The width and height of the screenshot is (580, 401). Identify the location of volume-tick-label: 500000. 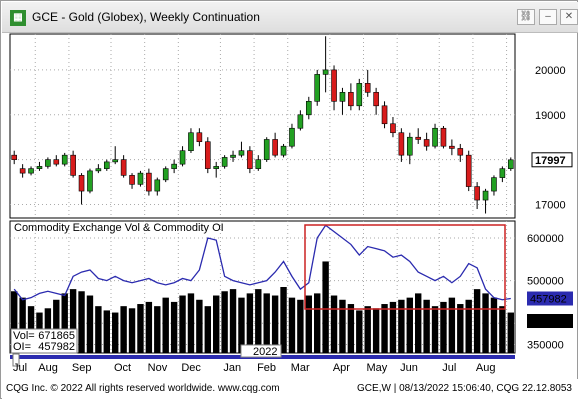
(545, 282).